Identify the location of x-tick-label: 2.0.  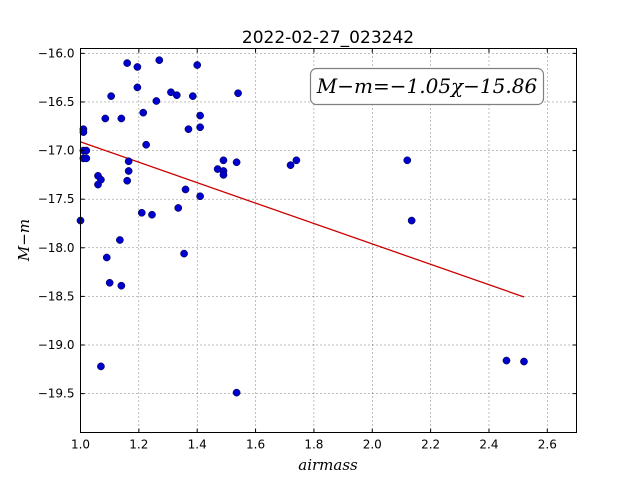
(372, 445).